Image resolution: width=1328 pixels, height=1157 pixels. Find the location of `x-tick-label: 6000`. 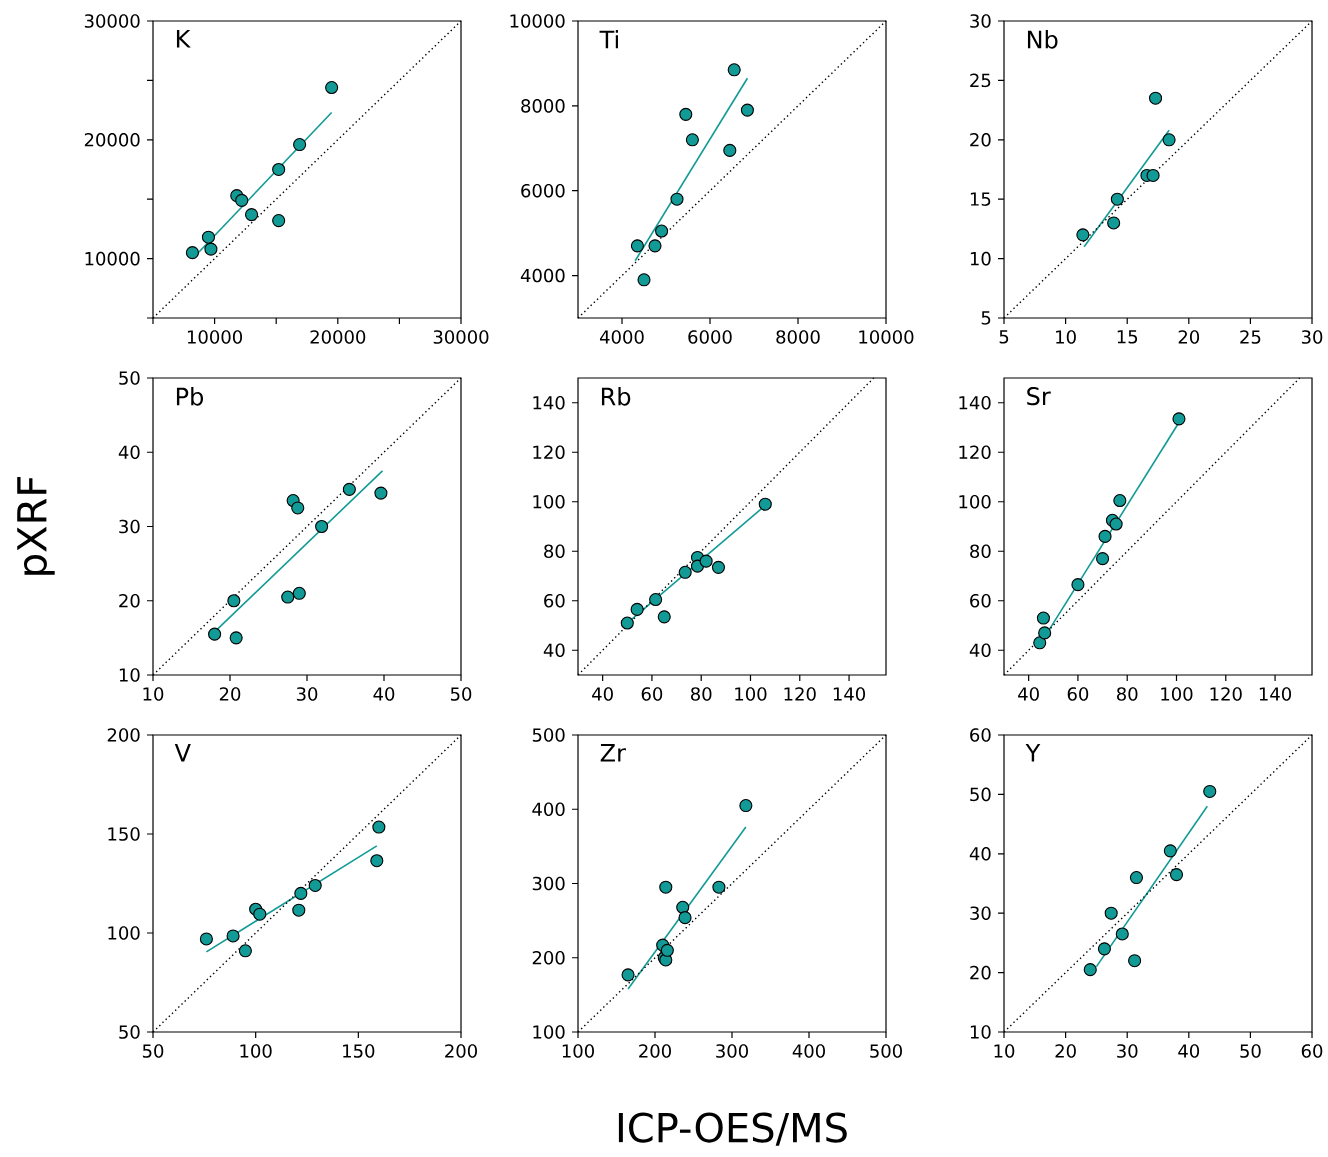

x-tick-label: 6000 is located at coordinates (710, 337).